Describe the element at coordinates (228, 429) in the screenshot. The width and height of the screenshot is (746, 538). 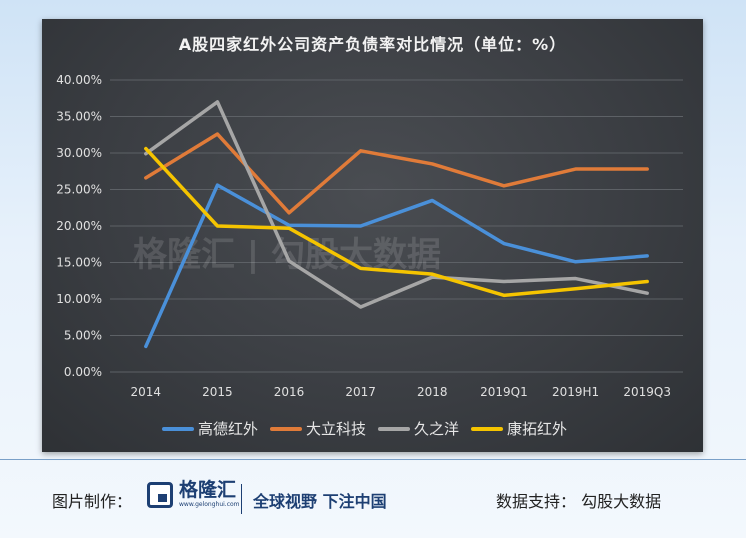
I see `legend-label: 高德红外` at that location.